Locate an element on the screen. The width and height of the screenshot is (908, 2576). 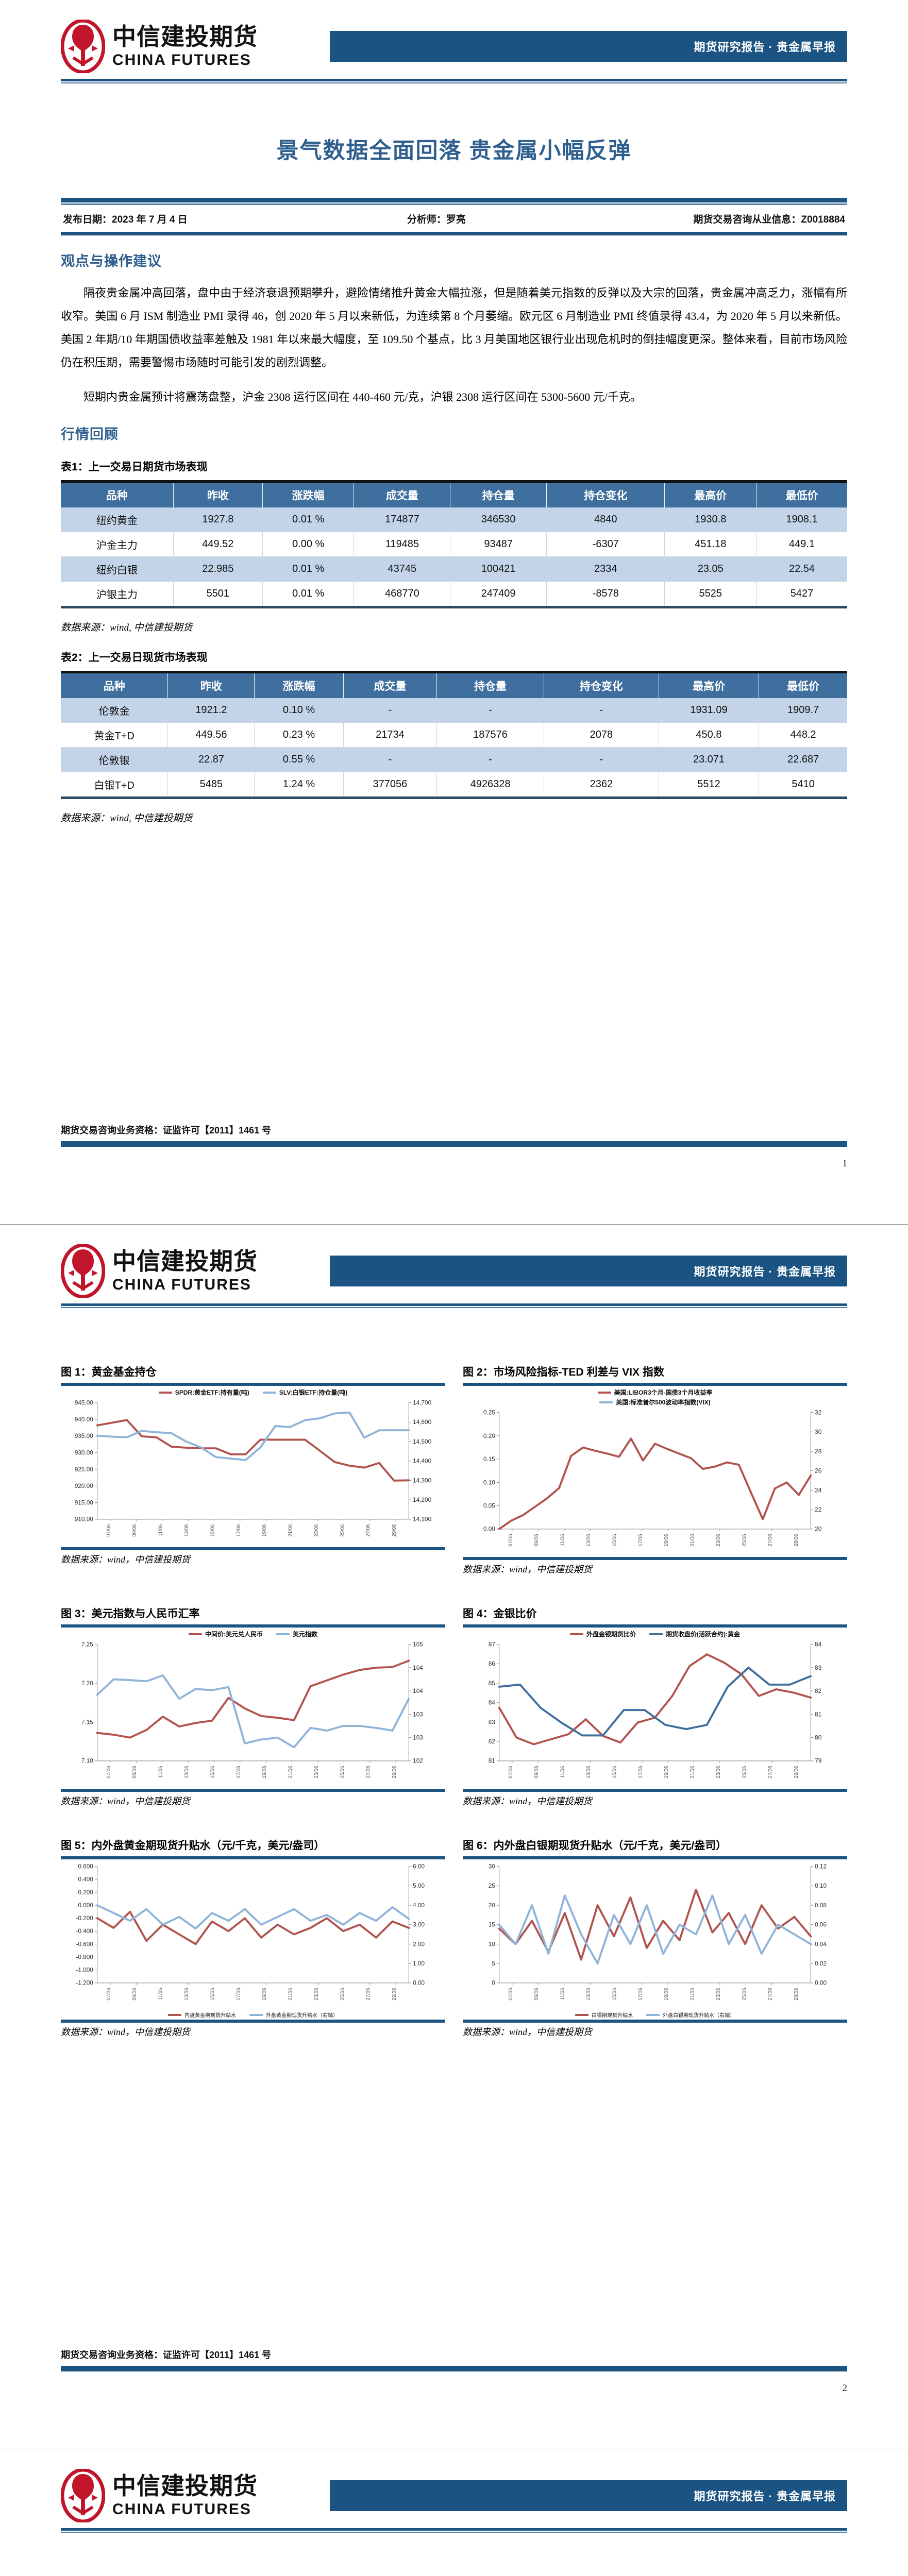
svg-text: 5 is located at coordinates (494, 1963).